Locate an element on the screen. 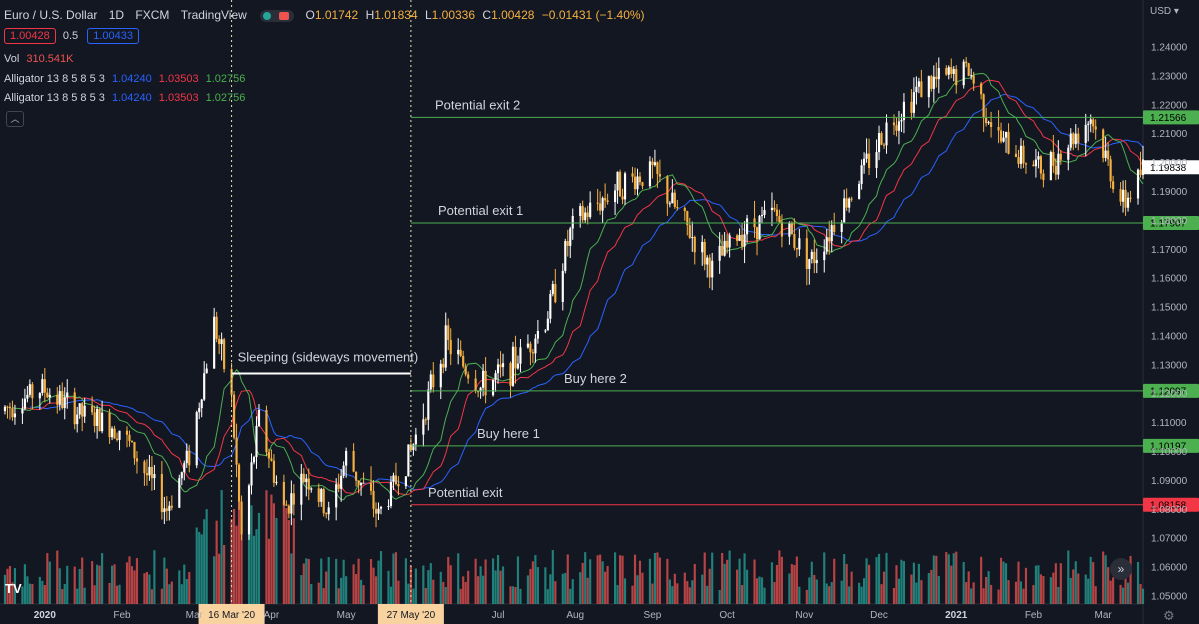 The height and width of the screenshot is (624, 1199). y-tick-label: 1.17000 is located at coordinates (1169, 250).